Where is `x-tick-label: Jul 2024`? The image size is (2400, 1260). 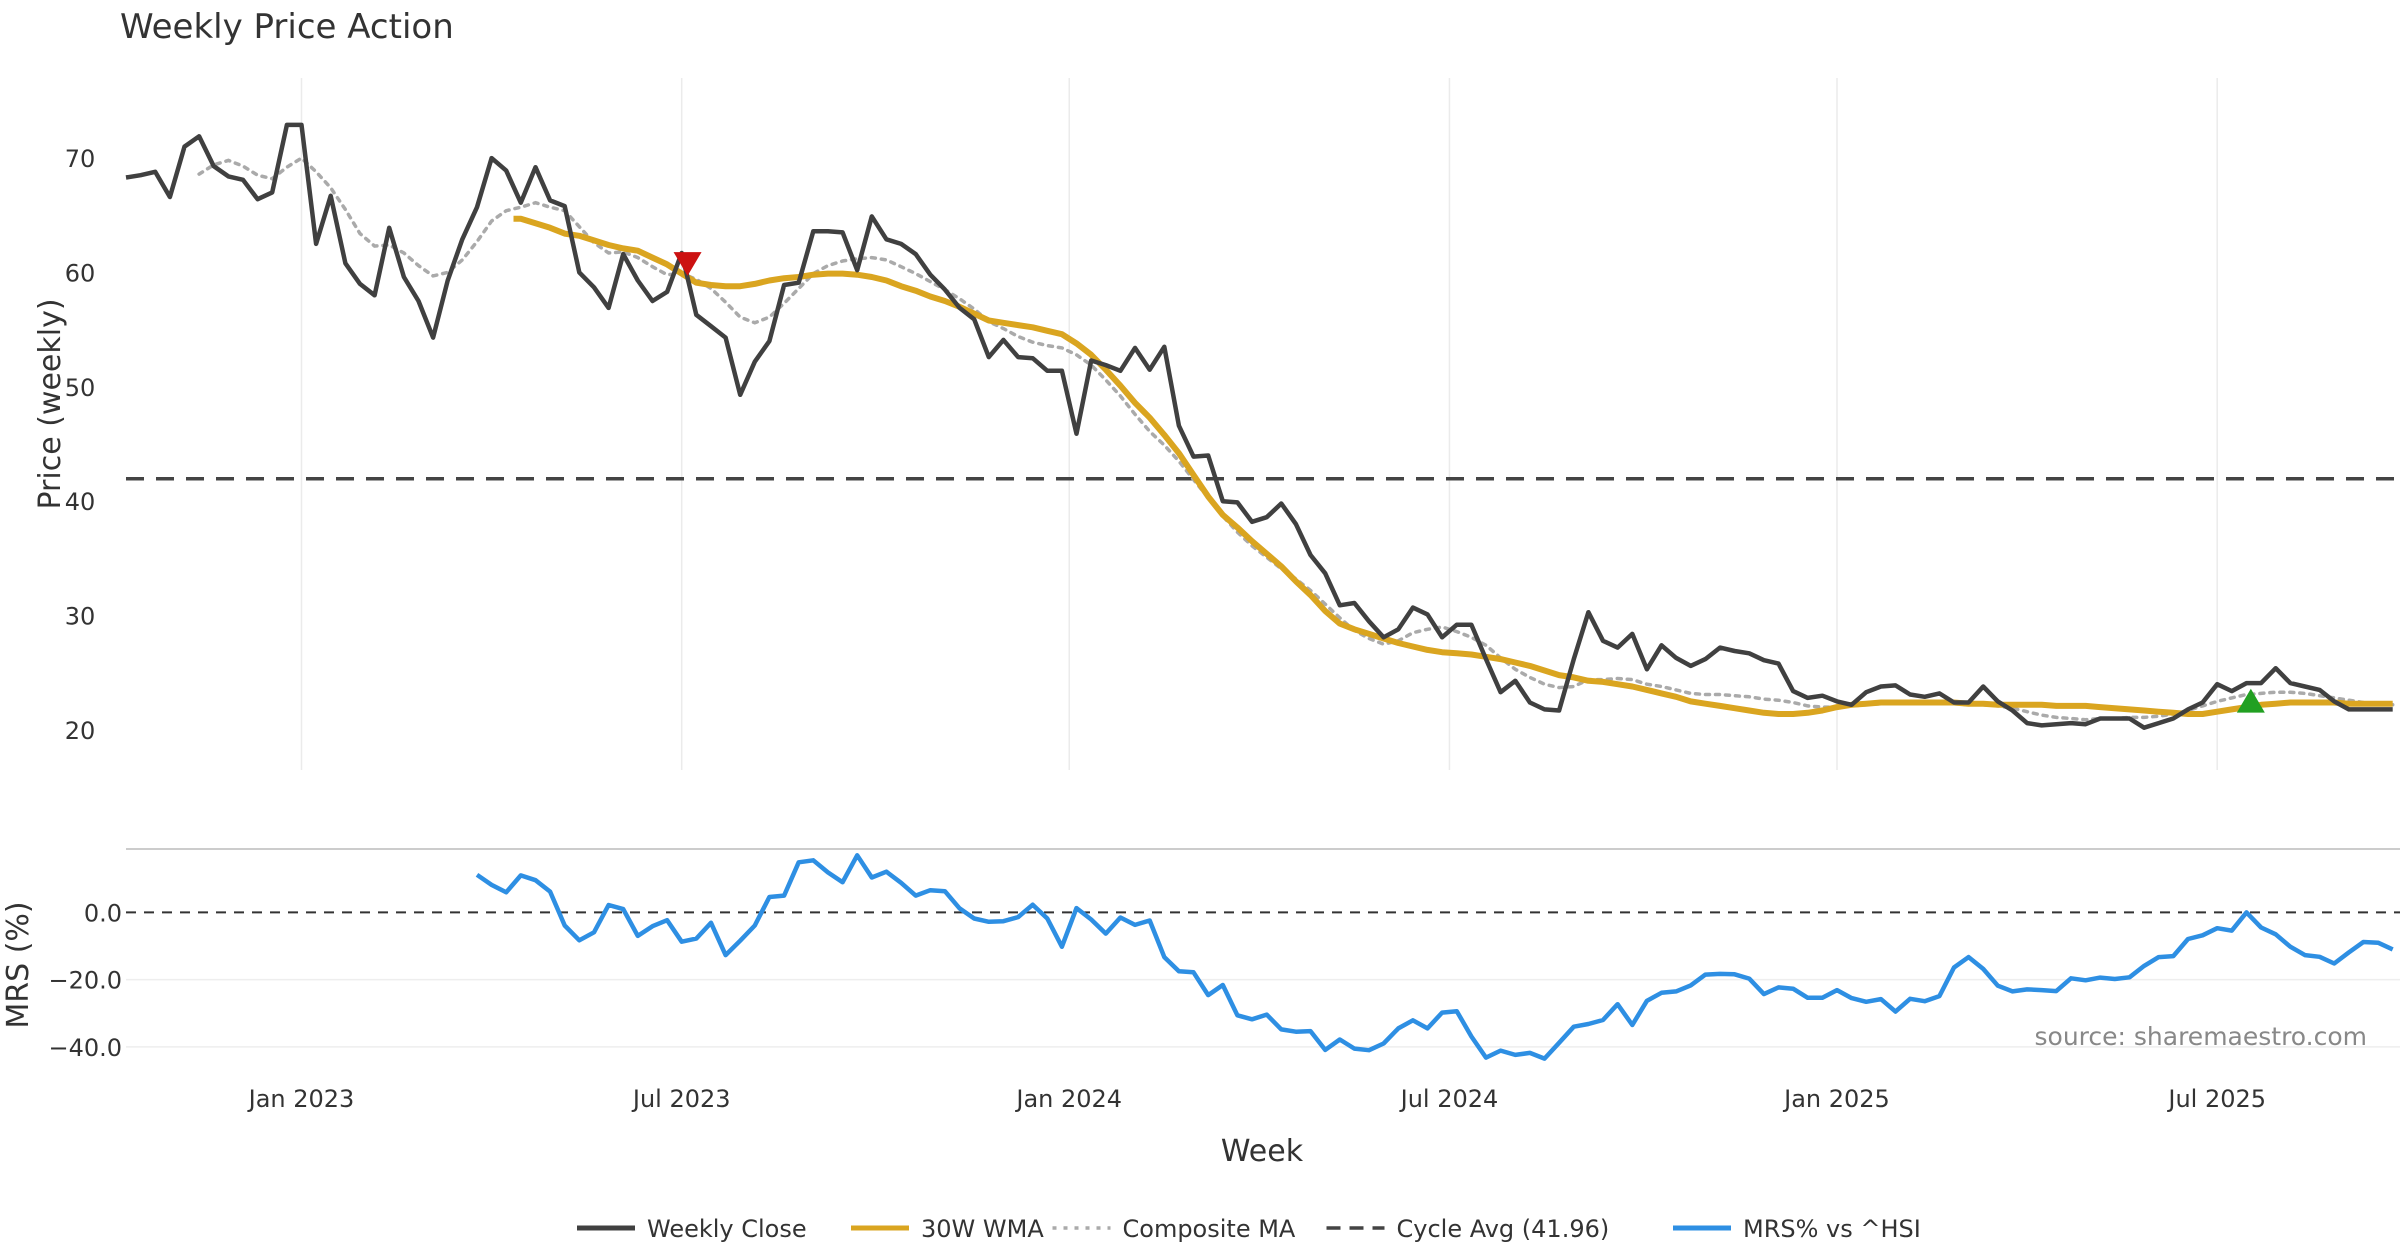 x-tick-label: Jul 2024 is located at coordinates (1449, 1099).